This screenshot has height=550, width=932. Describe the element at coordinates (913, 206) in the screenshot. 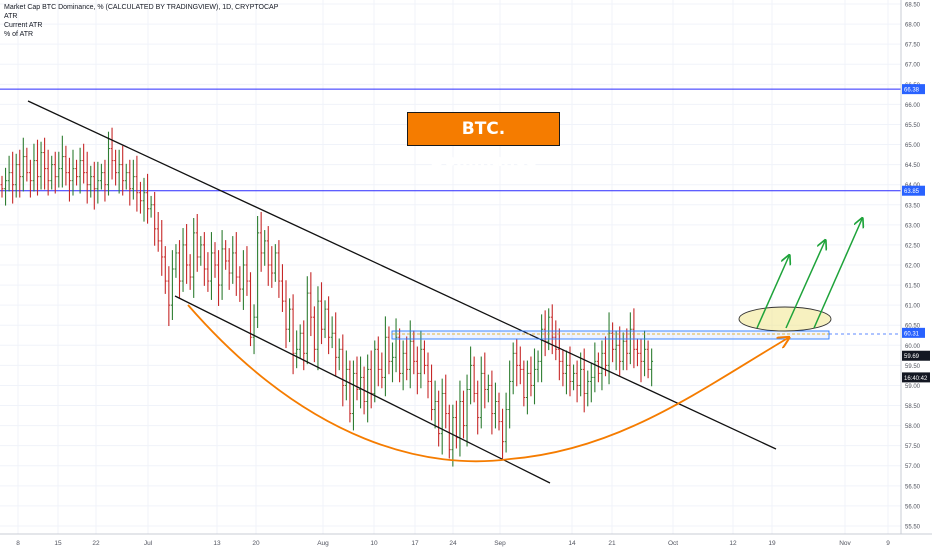

I see `y-tick-label: 63.50` at that location.